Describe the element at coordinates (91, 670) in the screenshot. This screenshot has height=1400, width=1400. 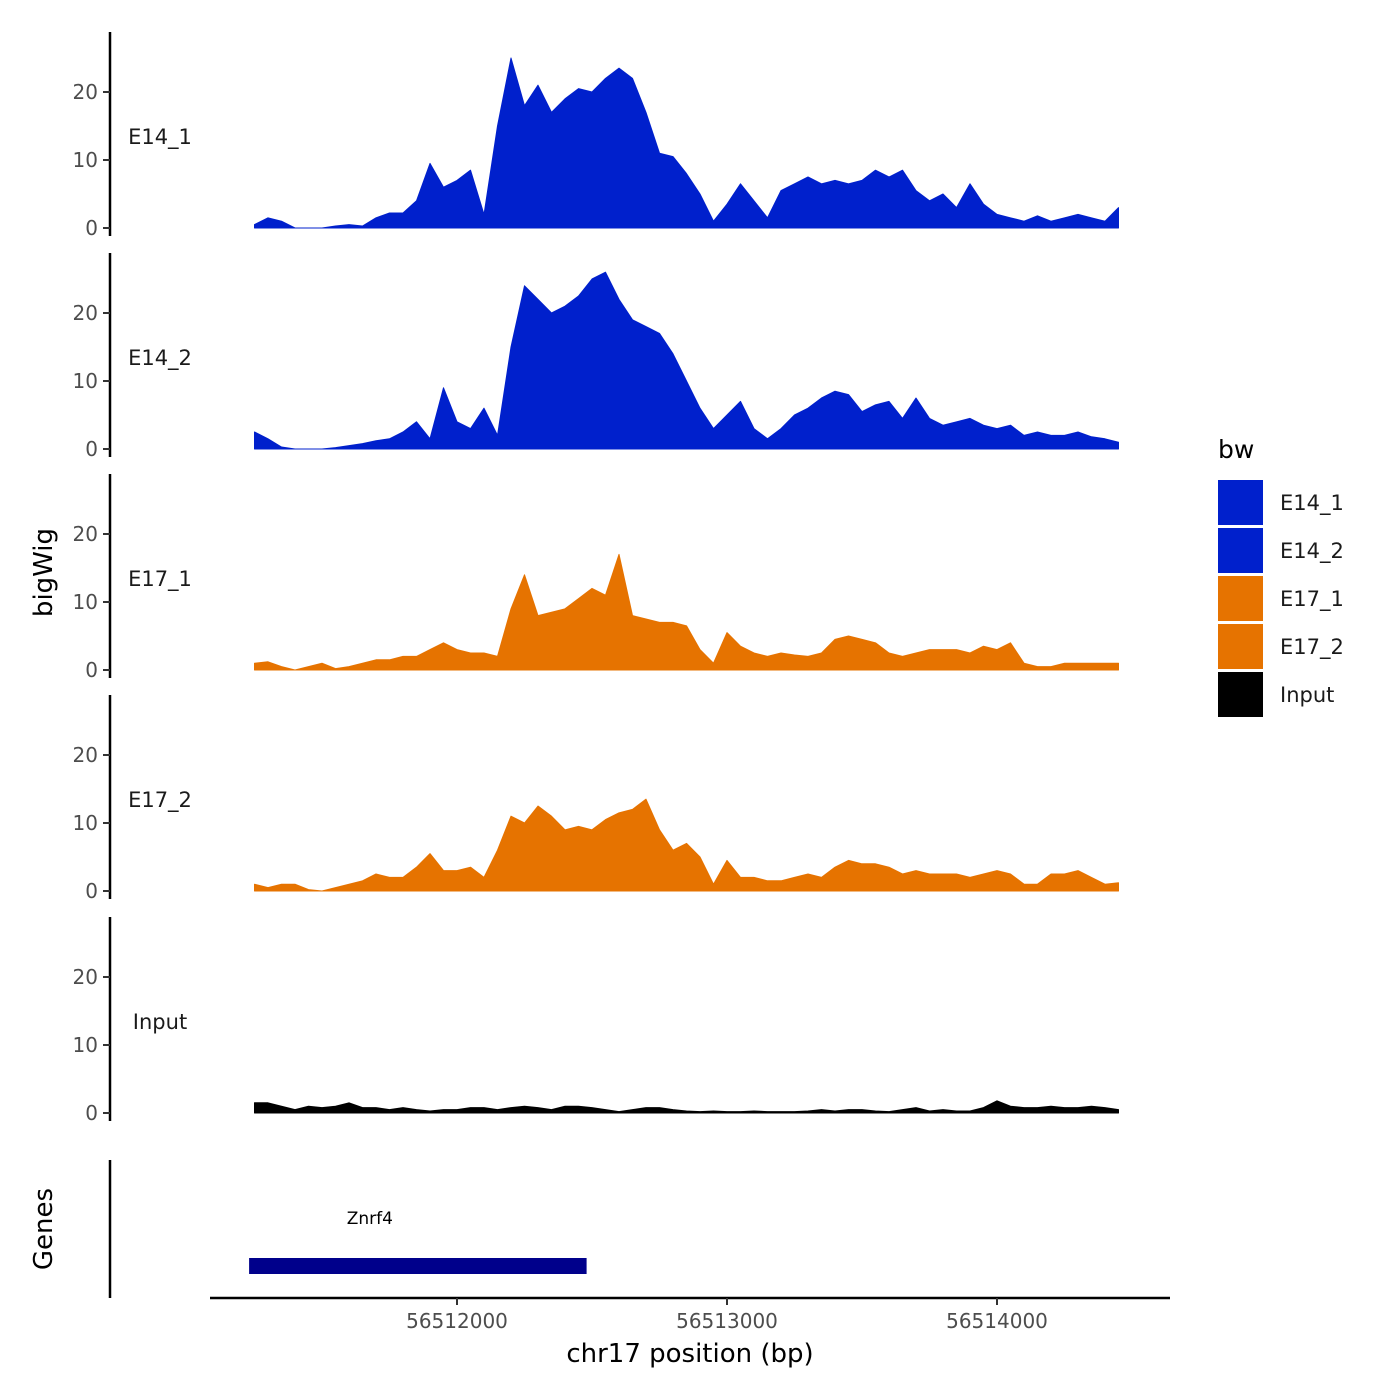
I see `y-tick-label-e17-1-0: 0` at that location.